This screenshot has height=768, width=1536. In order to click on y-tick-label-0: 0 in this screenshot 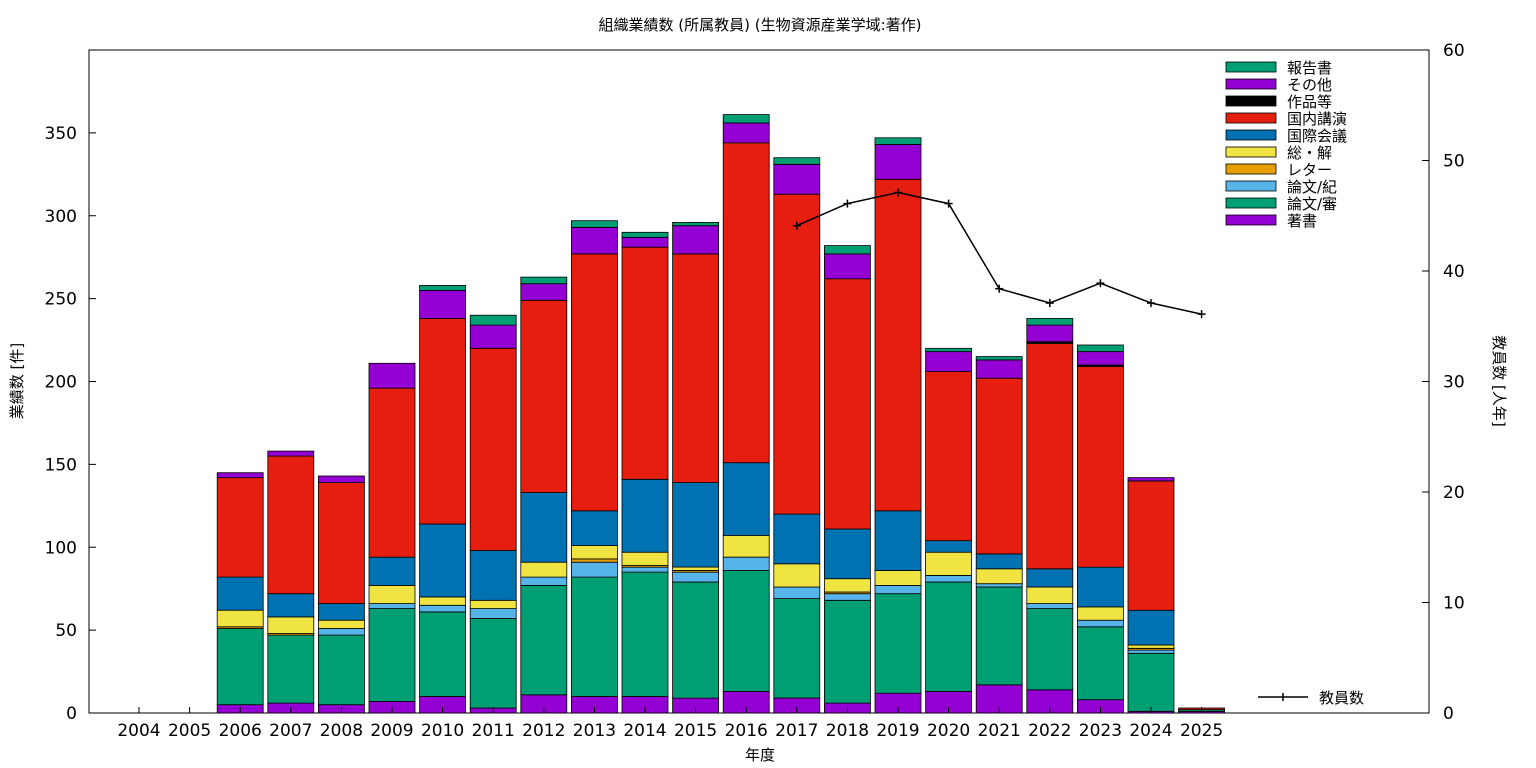, I will do `click(71, 714)`.